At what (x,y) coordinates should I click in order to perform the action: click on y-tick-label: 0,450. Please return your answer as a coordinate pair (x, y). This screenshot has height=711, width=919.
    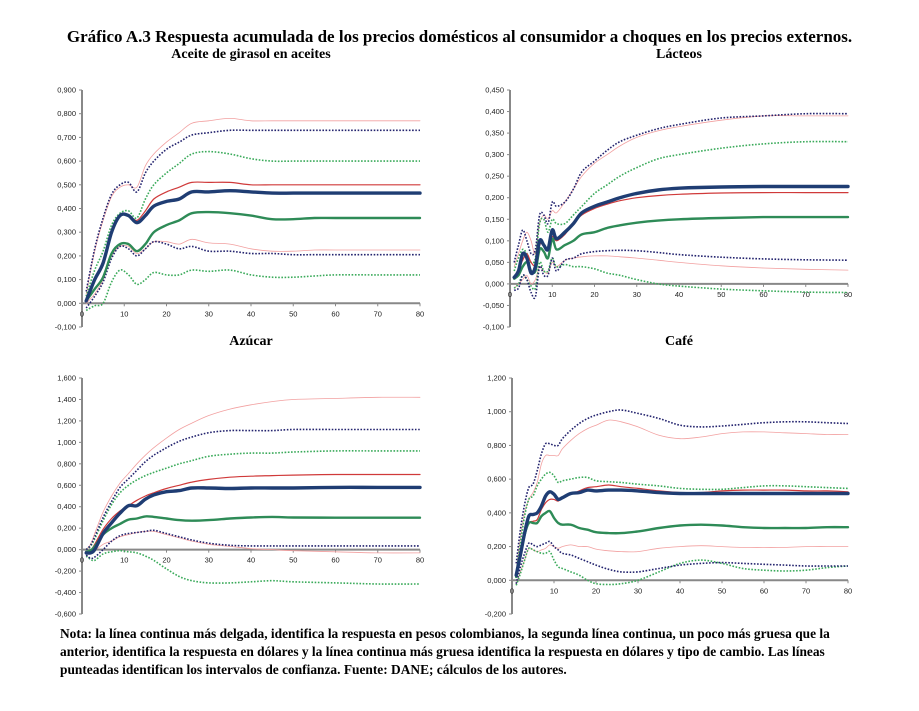
    Looking at the image, I should click on (494, 90).